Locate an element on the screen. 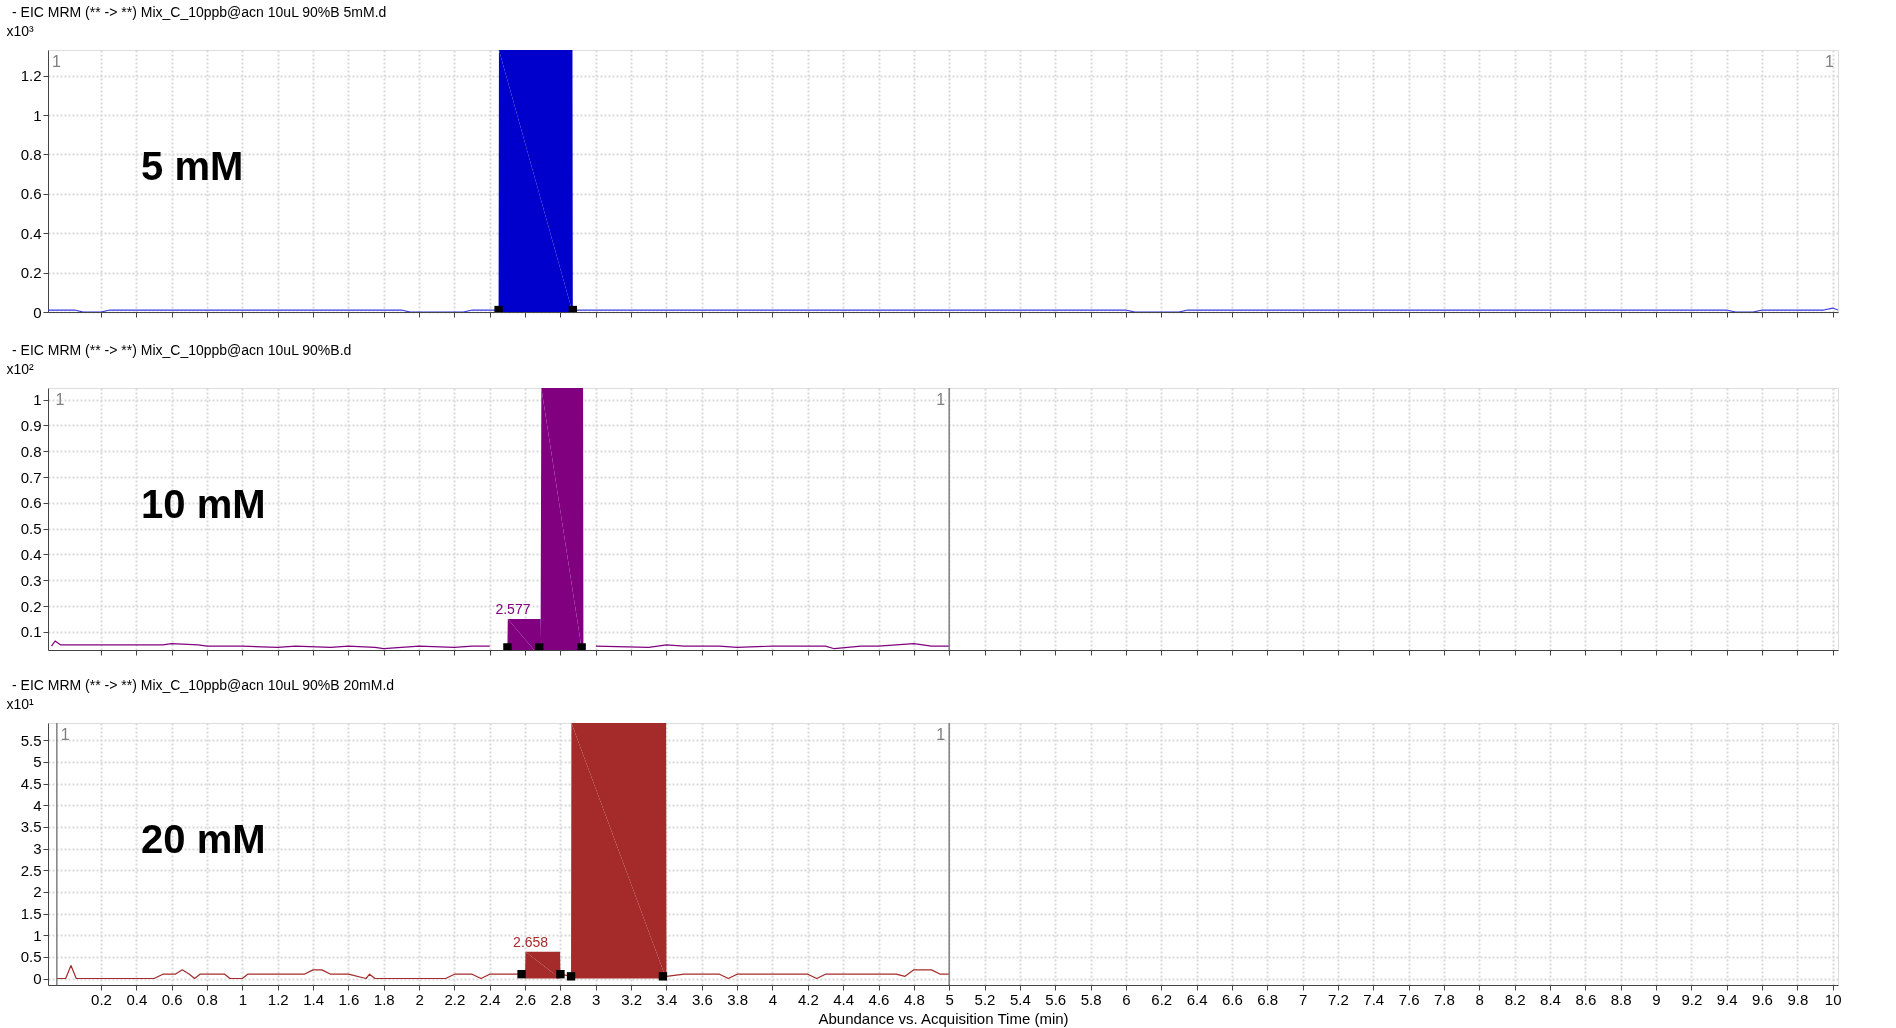 This screenshot has height=1028, width=1896. x-tick-label: 3 is located at coordinates (596, 999).